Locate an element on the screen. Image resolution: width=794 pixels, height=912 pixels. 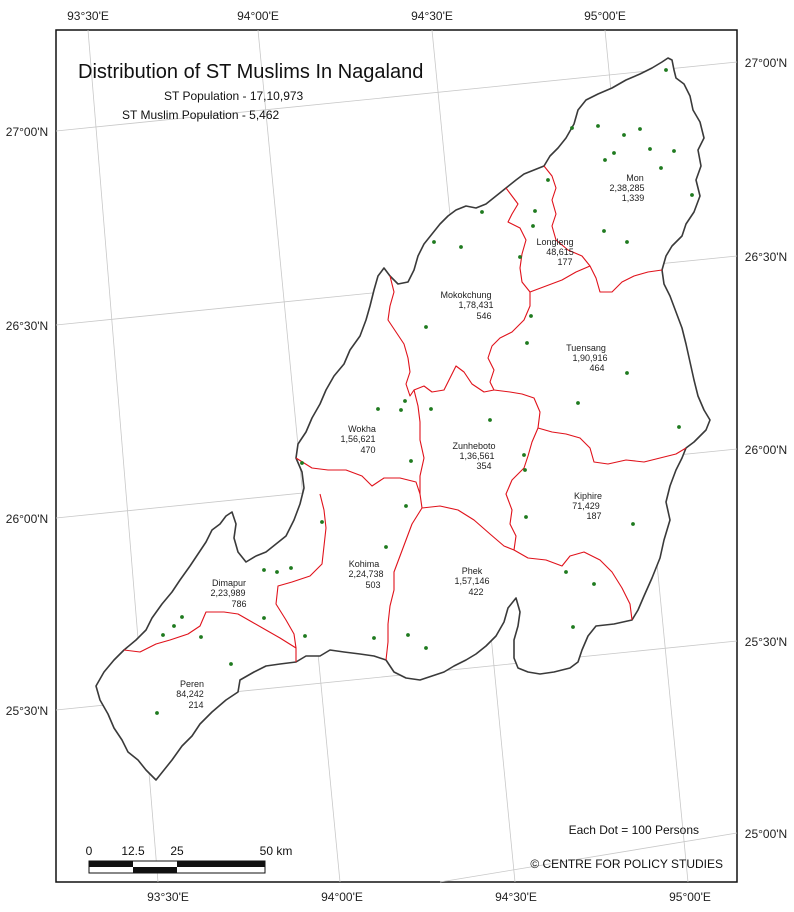
graticule-top-label: 94°00'E is located at coordinates (258, 16).